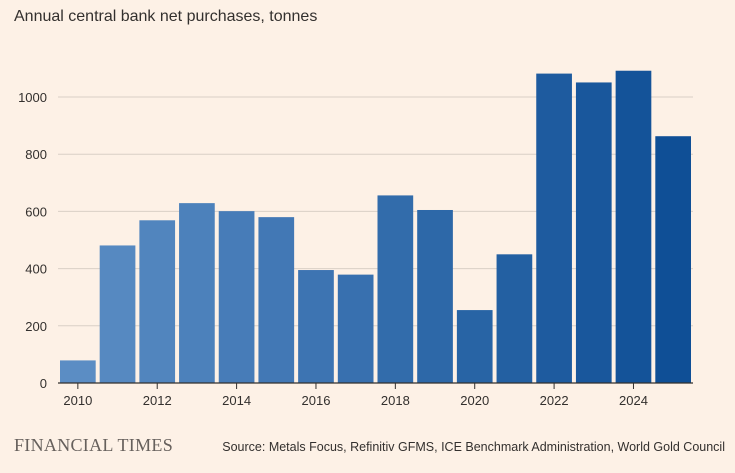 Image resolution: width=735 pixels, height=473 pixels. Describe the element at coordinates (435, 296) in the screenshot. I see `bar-2019` at that location.